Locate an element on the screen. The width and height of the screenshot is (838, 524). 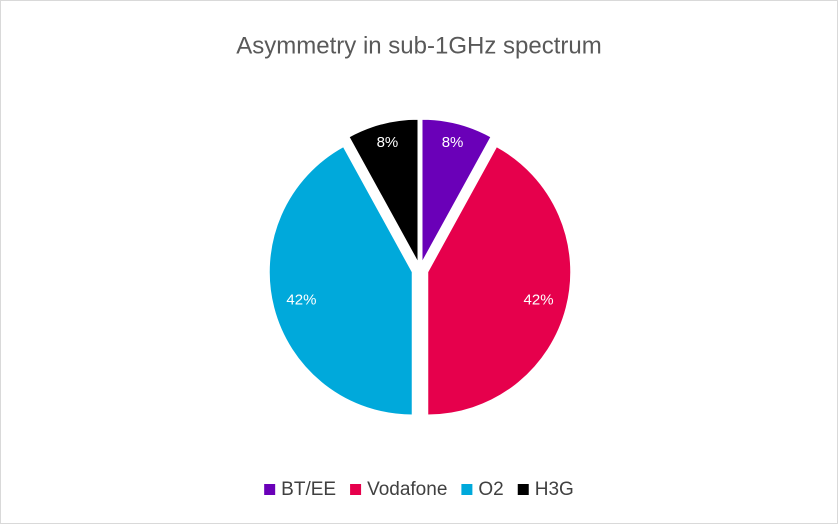
legend: BT/EE Vodafone O2 H3G is located at coordinates (419, 489).